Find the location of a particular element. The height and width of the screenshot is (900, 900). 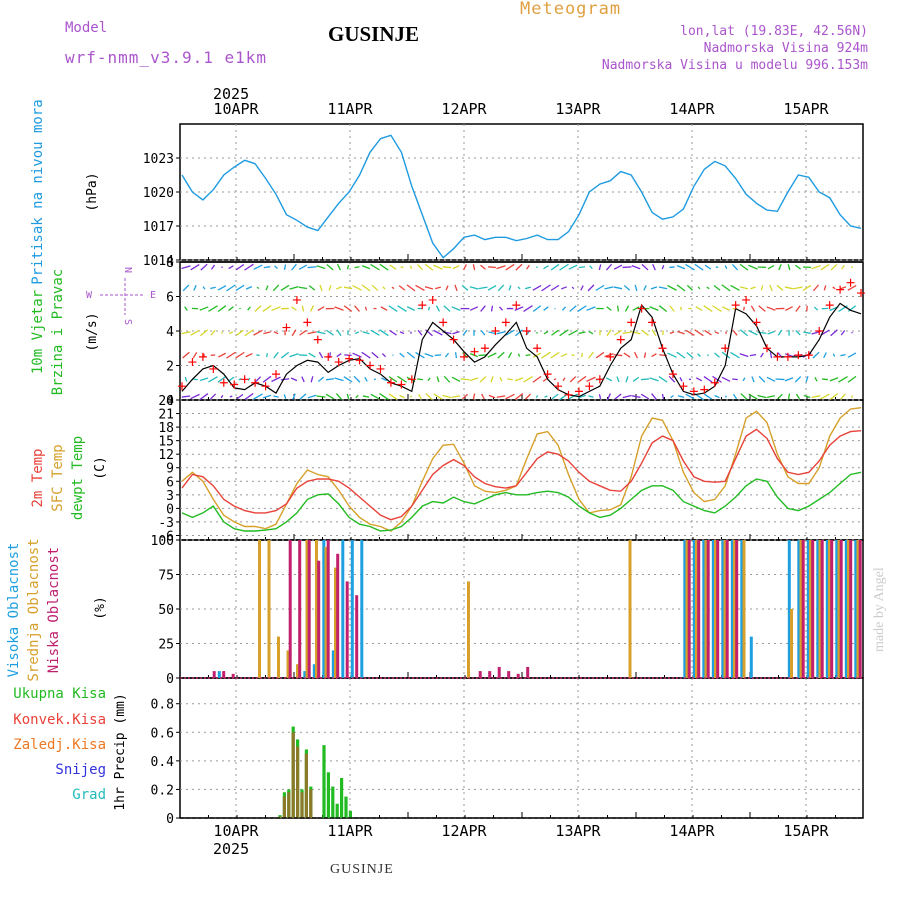

sfc-temp-line is located at coordinates (521, 469).